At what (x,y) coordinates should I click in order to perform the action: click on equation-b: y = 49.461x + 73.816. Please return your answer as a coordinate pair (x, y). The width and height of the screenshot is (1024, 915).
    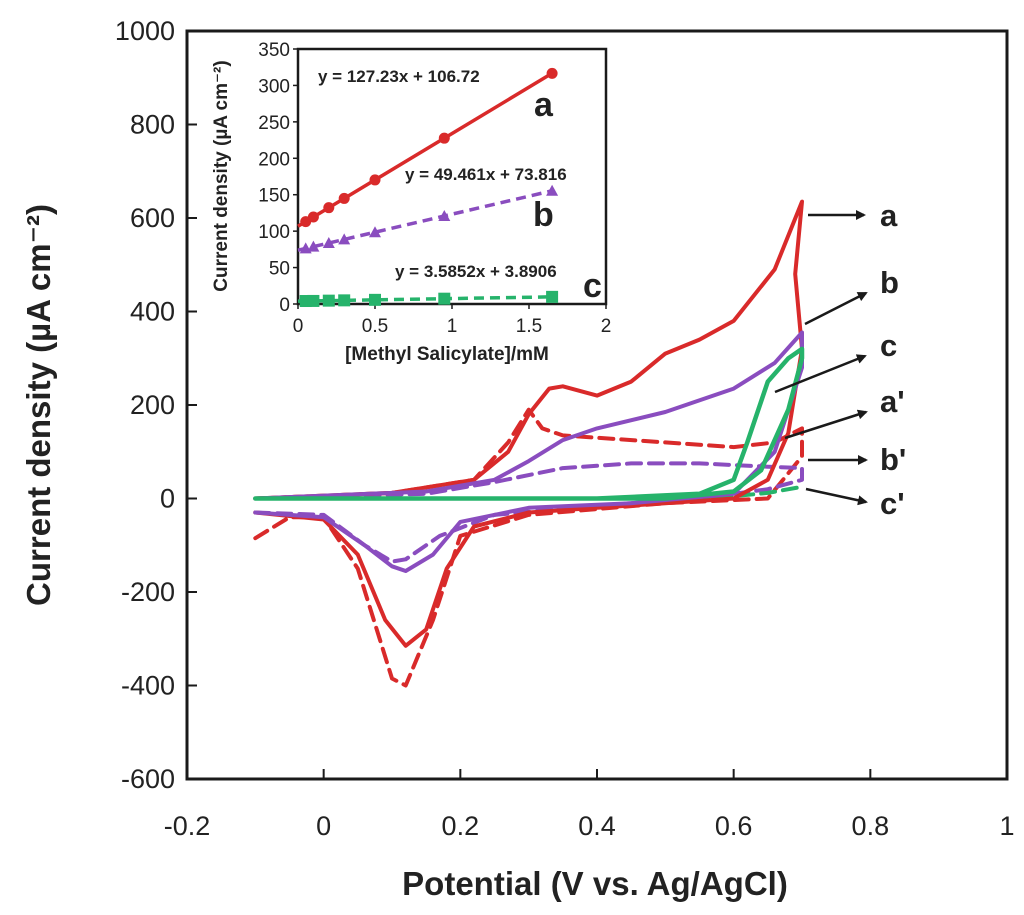
    Looking at the image, I should click on (486, 174).